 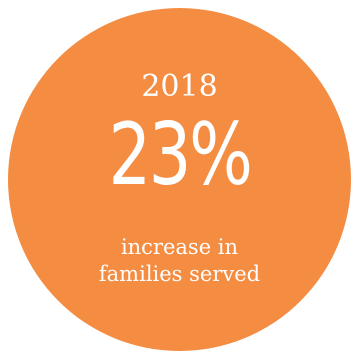 I want to click on stat-year: 2018, so click(x=179, y=86).